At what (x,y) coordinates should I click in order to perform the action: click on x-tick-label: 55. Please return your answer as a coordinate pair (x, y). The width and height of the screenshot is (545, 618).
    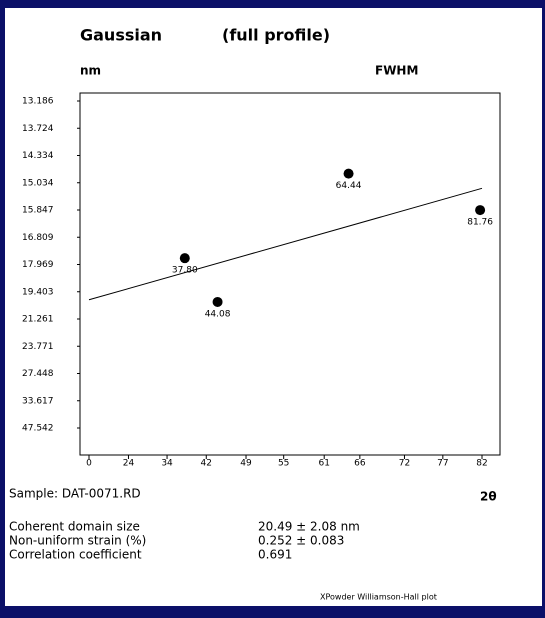
    Looking at the image, I should click on (283, 464).